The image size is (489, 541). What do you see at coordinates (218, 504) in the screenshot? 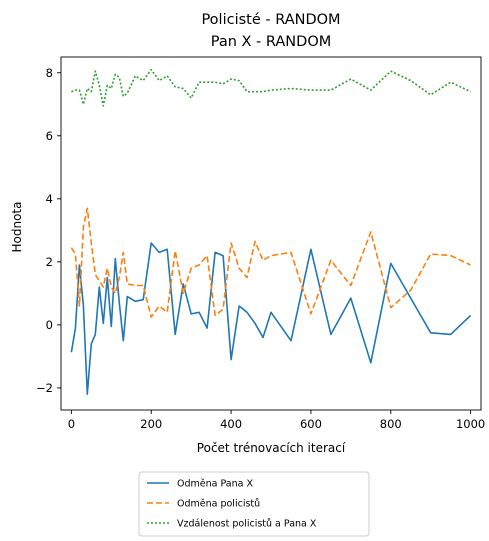
I see `legend-label: Odměna policistů` at bounding box center [218, 504].